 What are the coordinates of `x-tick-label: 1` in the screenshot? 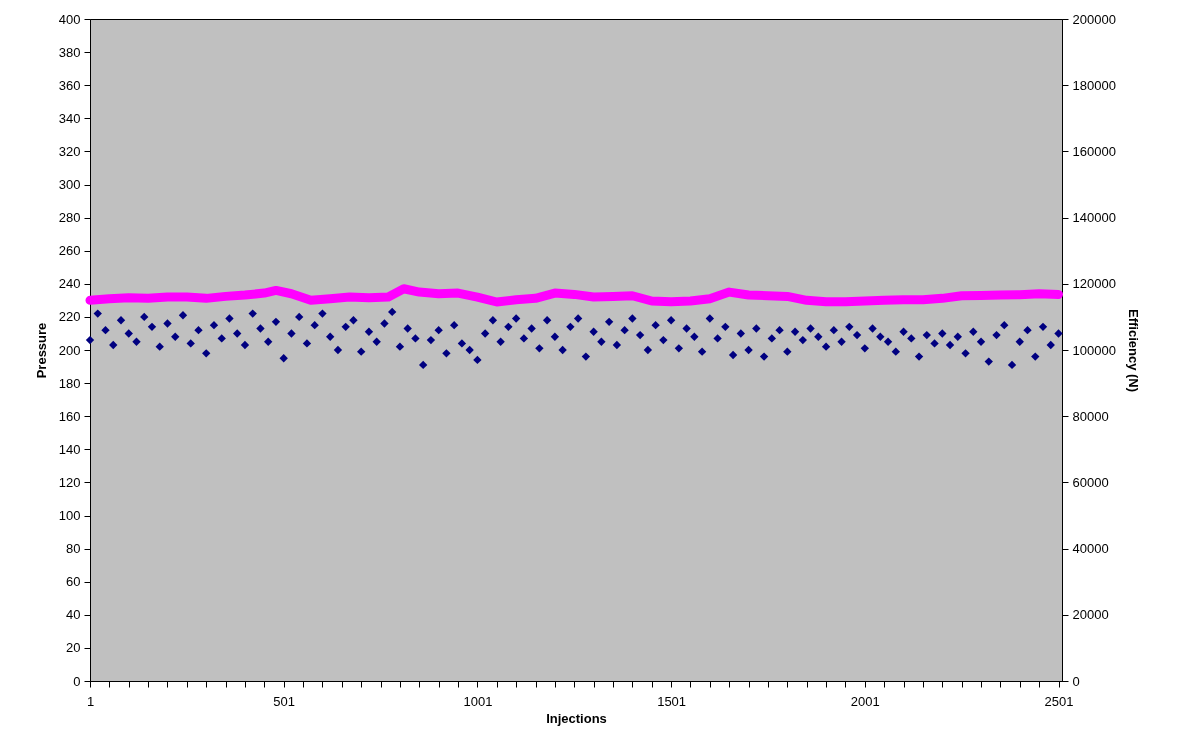 It's located at (90, 701).